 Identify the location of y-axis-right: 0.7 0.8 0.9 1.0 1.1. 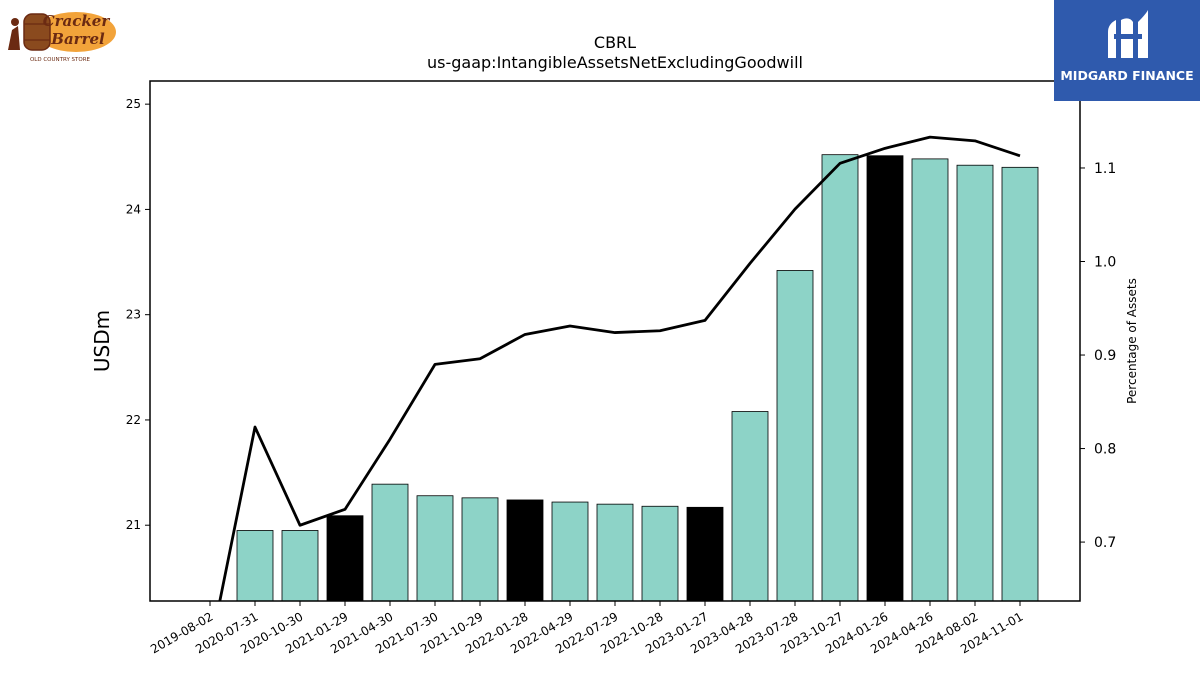
(1098, 356).